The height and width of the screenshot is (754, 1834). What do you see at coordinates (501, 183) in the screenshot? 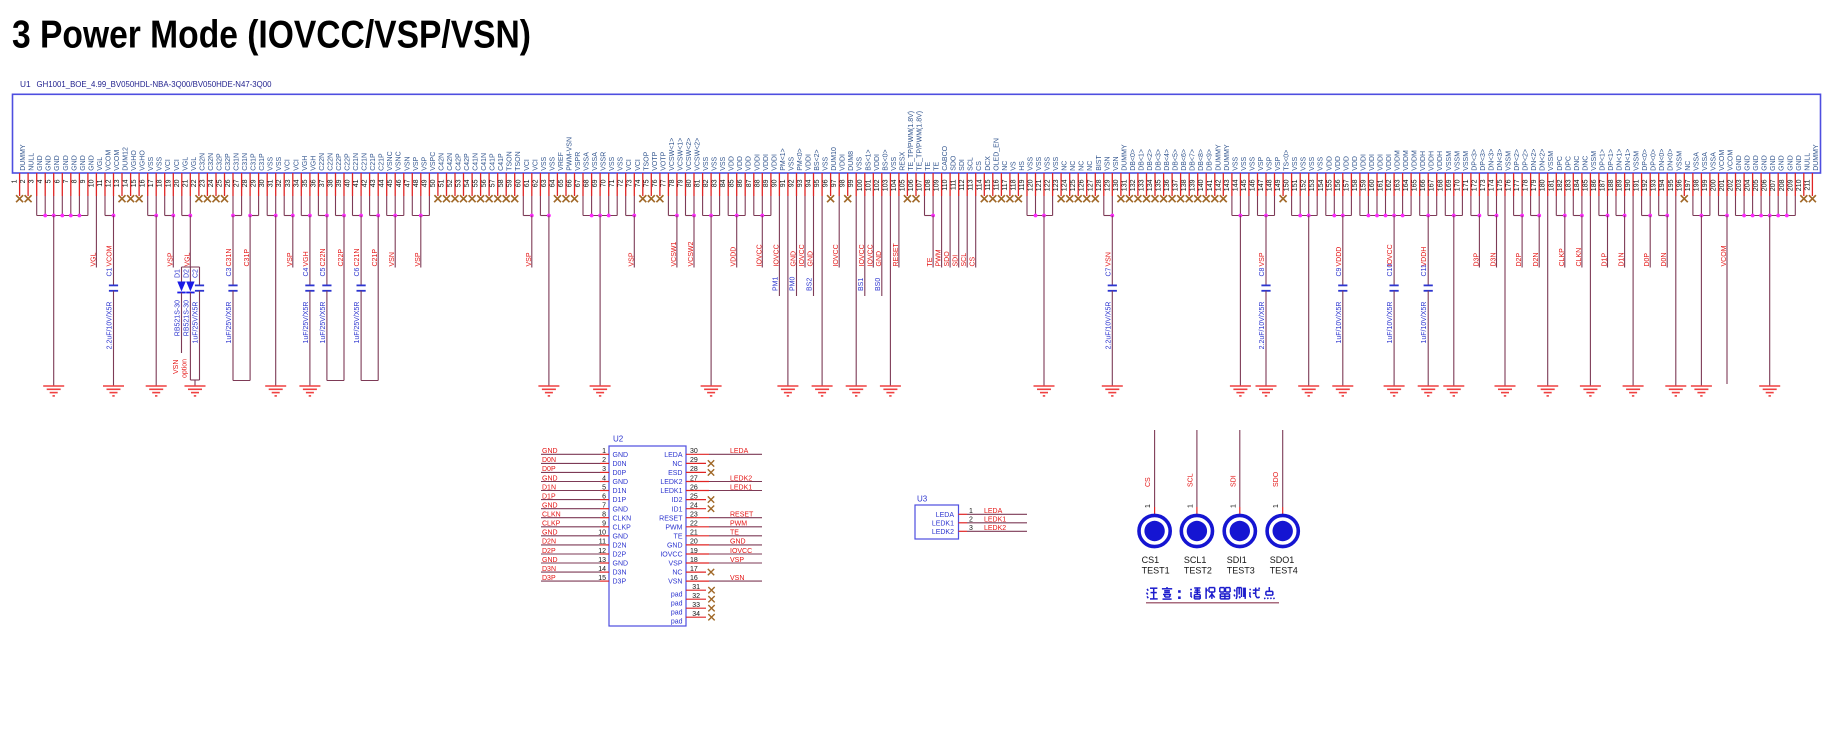
I see `svg-text: 58` at bounding box center [501, 183].